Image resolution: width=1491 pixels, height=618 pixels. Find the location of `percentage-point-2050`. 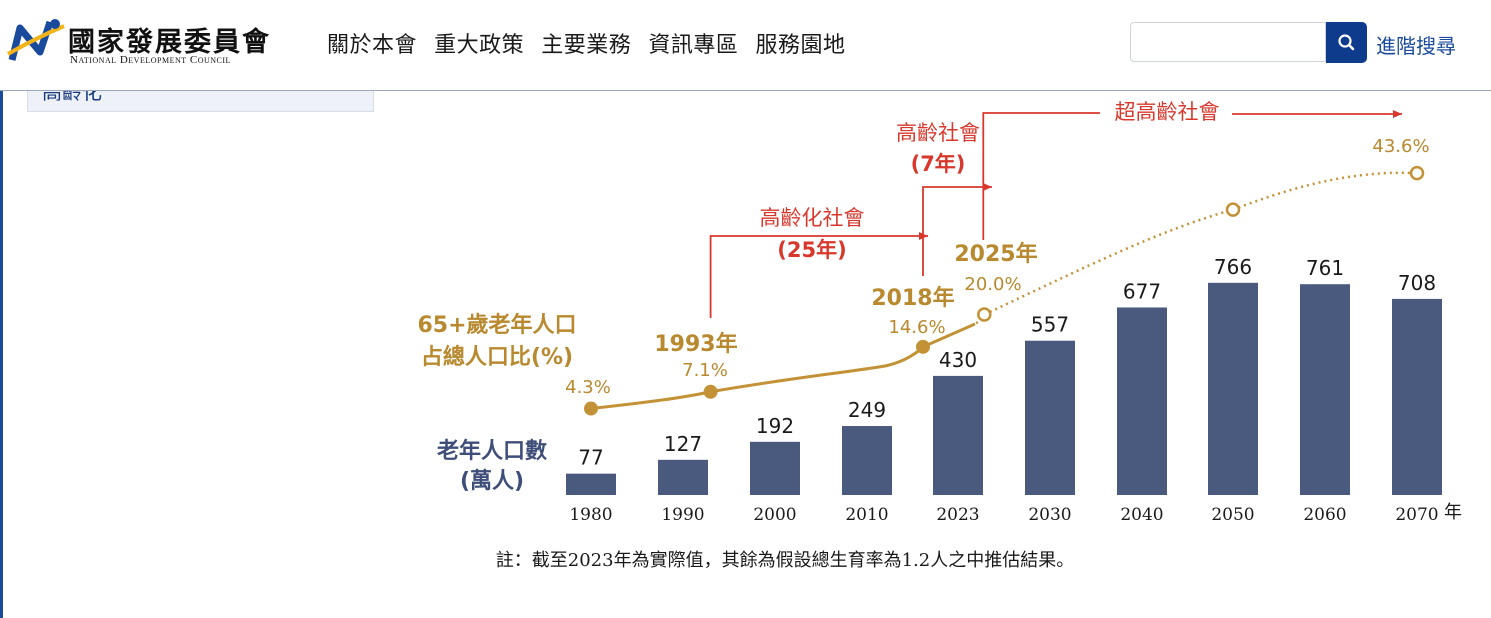

percentage-point-2050 is located at coordinates (1233, 209).